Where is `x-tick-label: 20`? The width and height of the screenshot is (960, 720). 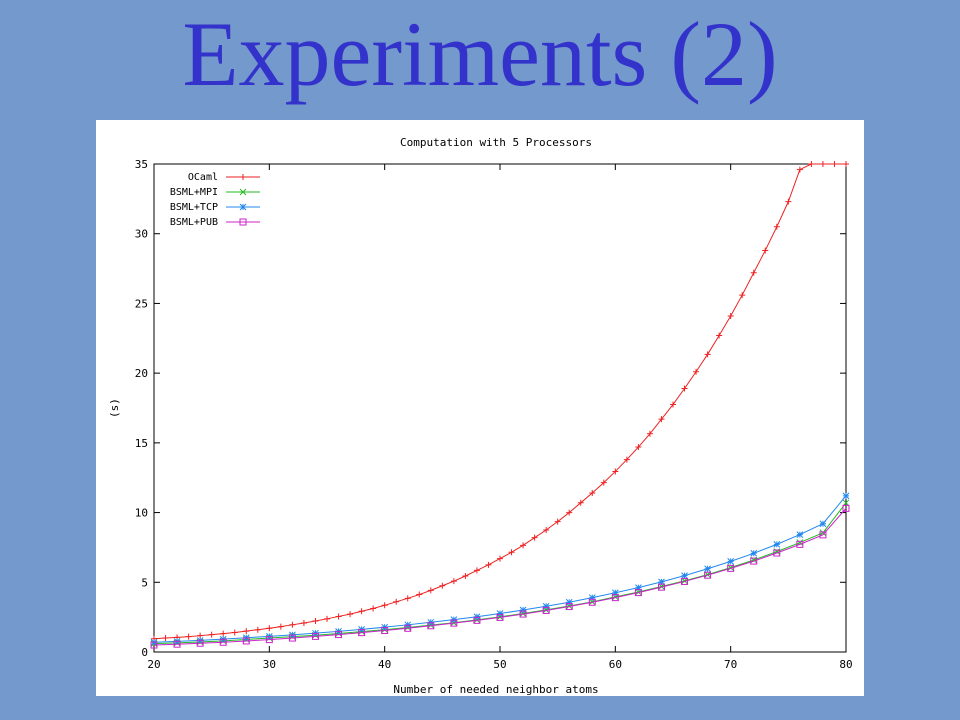 x-tick-label: 20 is located at coordinates (153, 664).